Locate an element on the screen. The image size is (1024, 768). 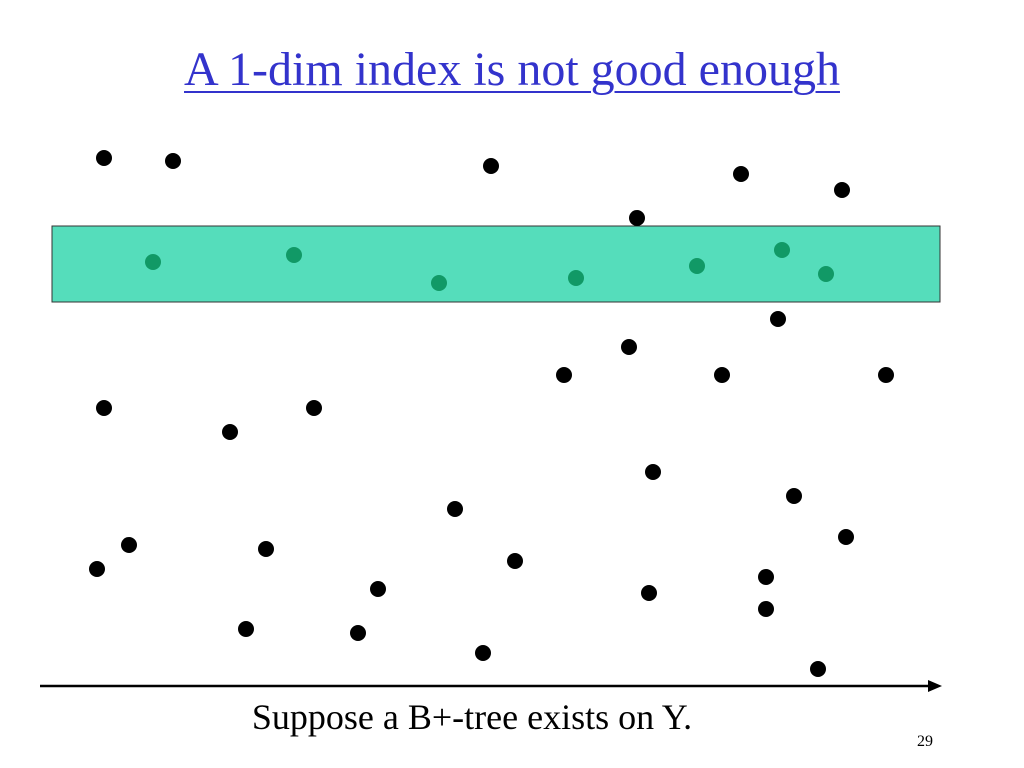
axis-arrowhead is located at coordinates (935, 686).